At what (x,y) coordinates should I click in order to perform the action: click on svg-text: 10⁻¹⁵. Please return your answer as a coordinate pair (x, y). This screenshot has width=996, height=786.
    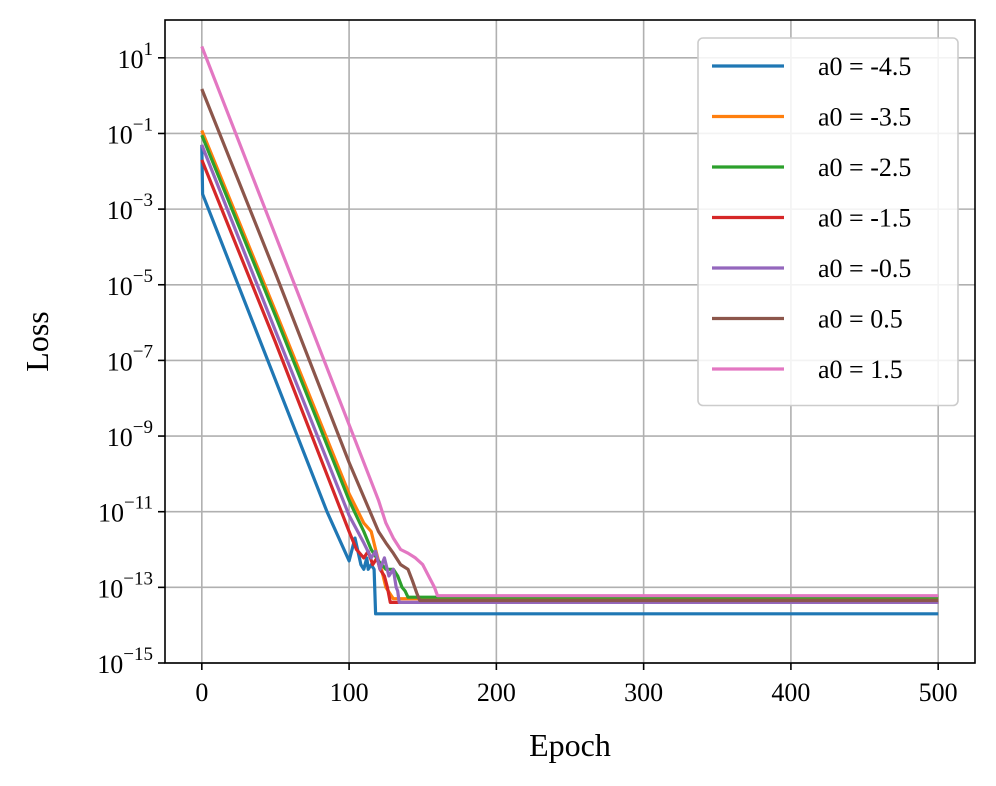
    Looking at the image, I should click on (125, 661).